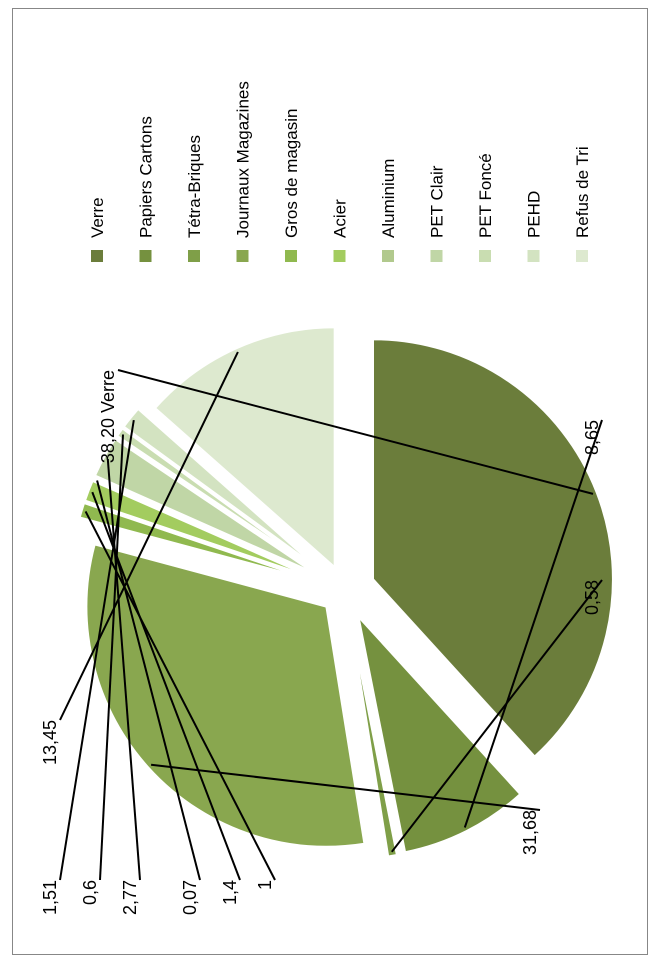 This screenshot has height=964, width=656. What do you see at coordinates (374, 738) in the screenshot?
I see `pie-slice-tetra-briques` at bounding box center [374, 738].